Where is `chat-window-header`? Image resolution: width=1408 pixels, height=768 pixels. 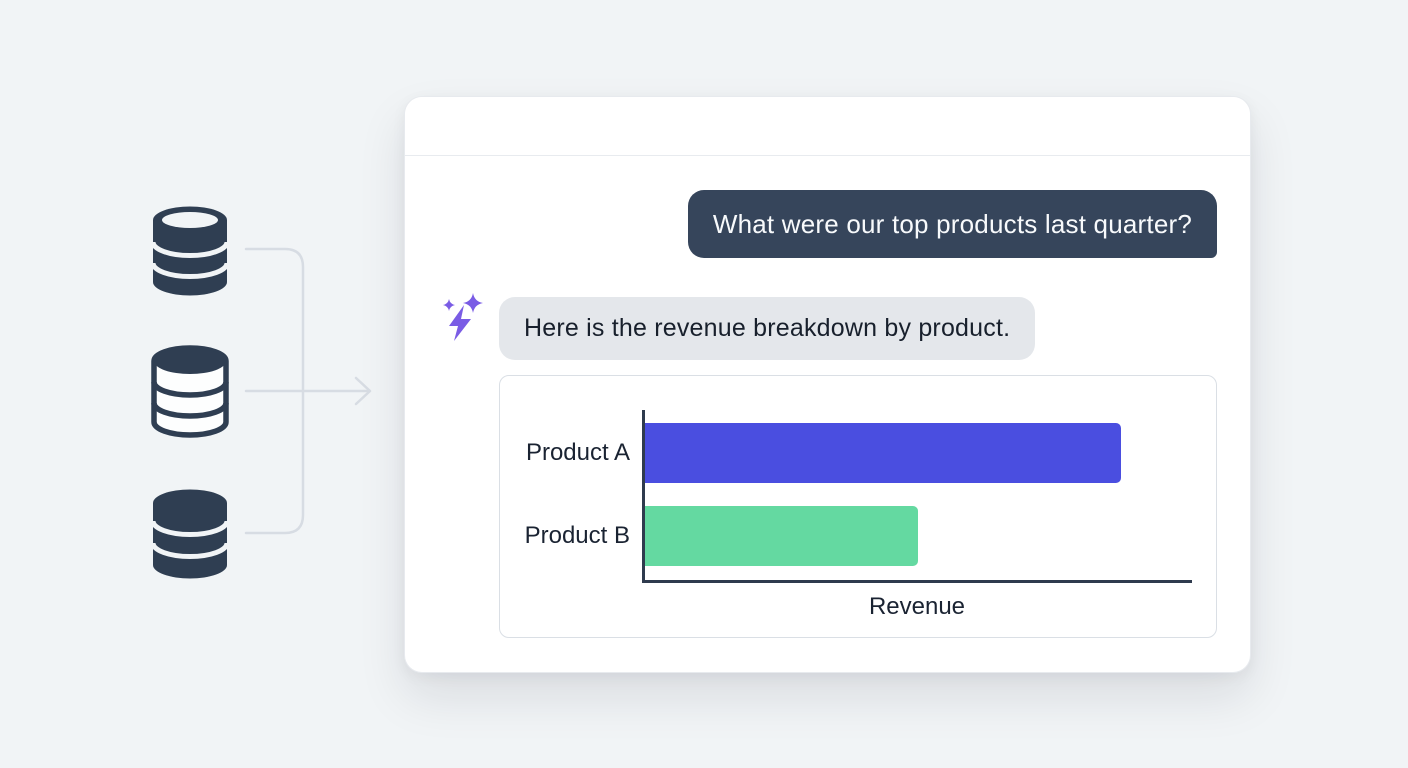
chat-window-header is located at coordinates (827, 126).